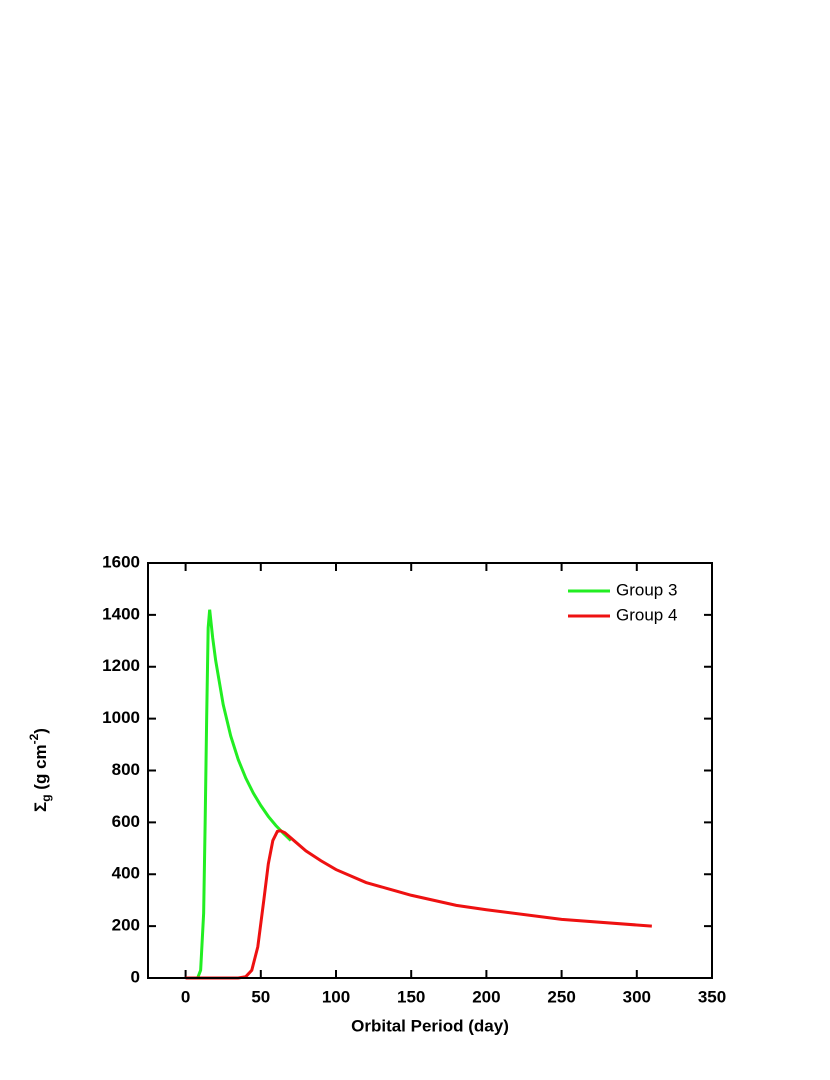 The width and height of the screenshot is (830, 1080). Describe the element at coordinates (135, 976) in the screenshot. I see `y-tick-label: 0` at that location.